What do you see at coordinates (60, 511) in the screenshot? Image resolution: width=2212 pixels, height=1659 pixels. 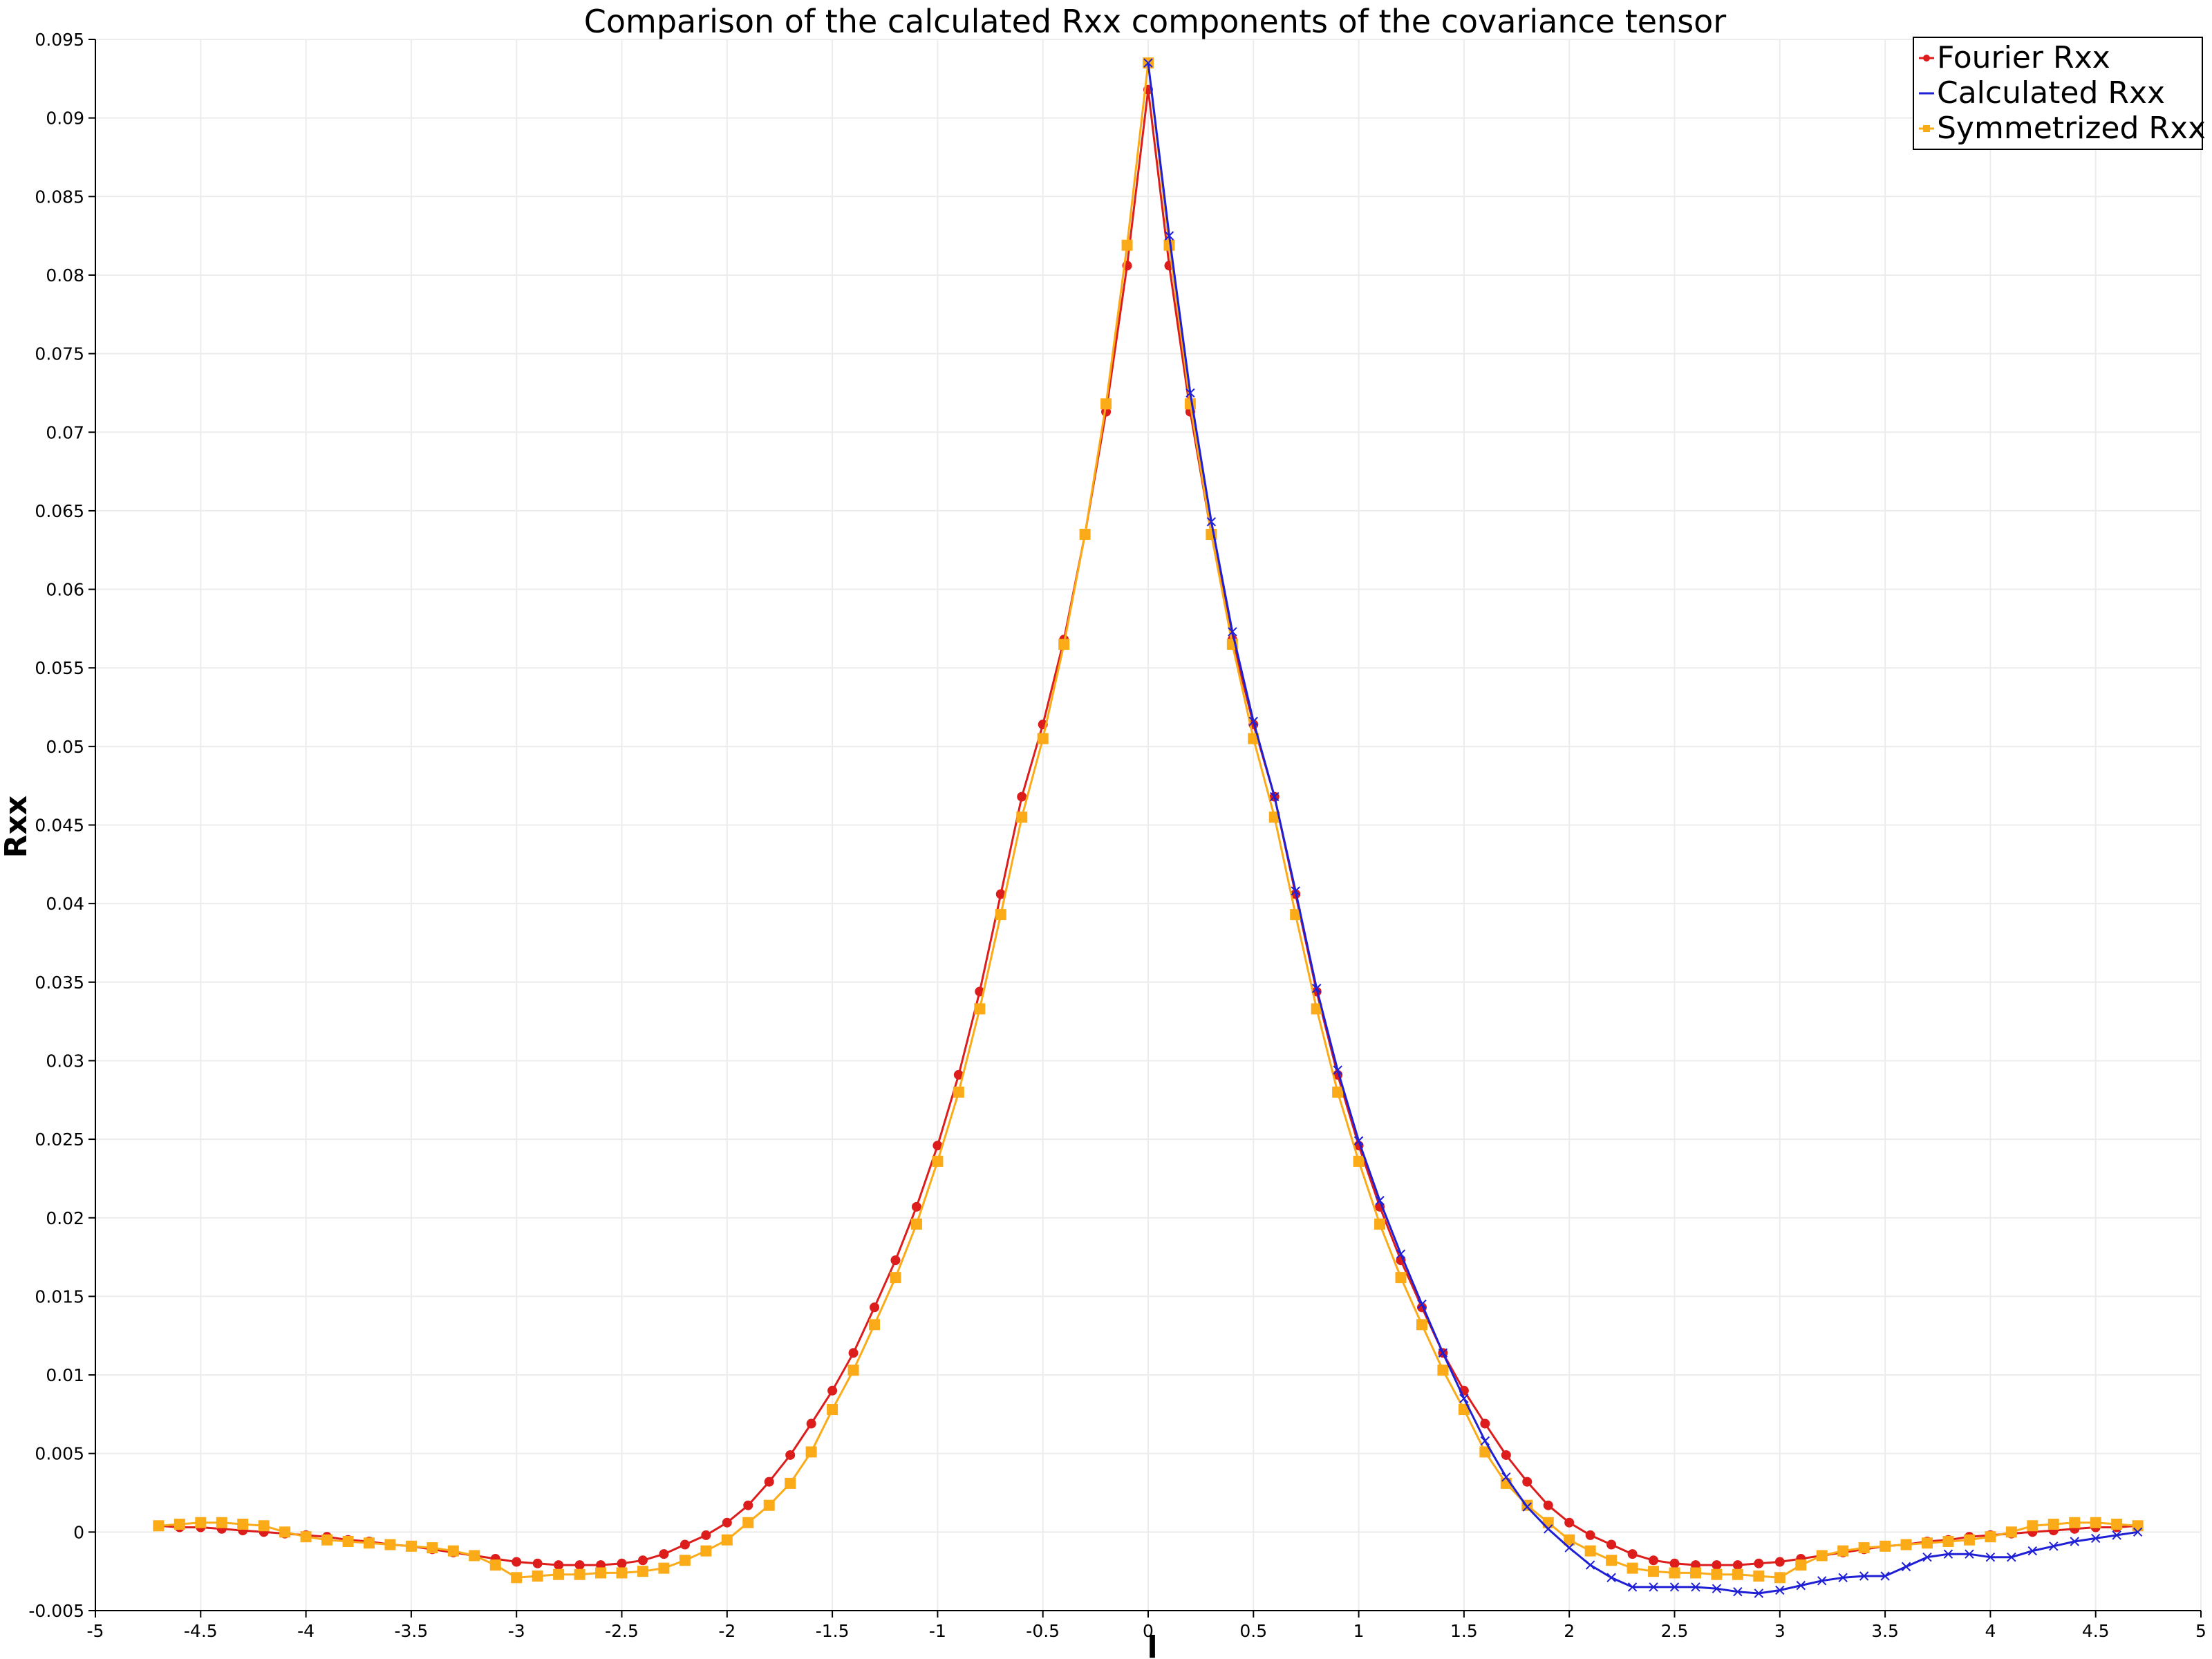 I see `y-tick-label: 0.065` at bounding box center [60, 511].